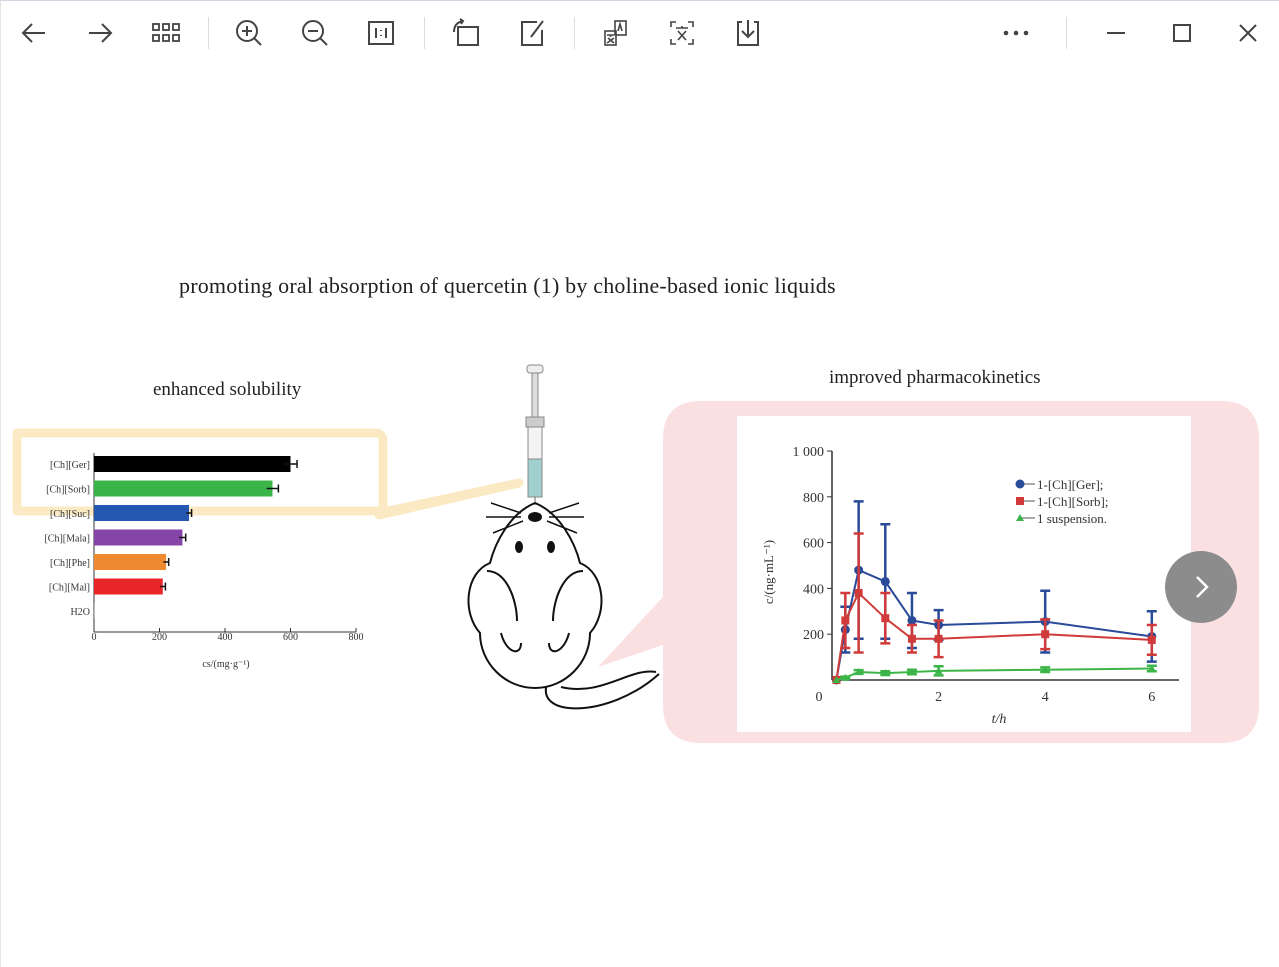 The height and width of the screenshot is (967, 1279). I want to click on category-label: [Ch][Mal], so click(69, 588).